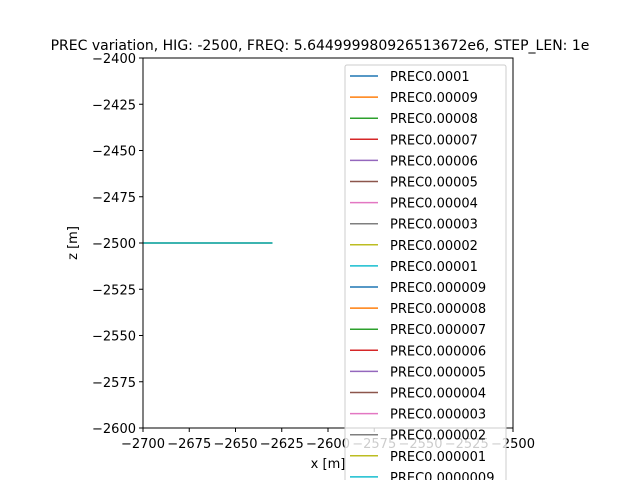  Describe the element at coordinates (434, 204) in the screenshot. I see `legend-label: PREC0.00004` at that location.